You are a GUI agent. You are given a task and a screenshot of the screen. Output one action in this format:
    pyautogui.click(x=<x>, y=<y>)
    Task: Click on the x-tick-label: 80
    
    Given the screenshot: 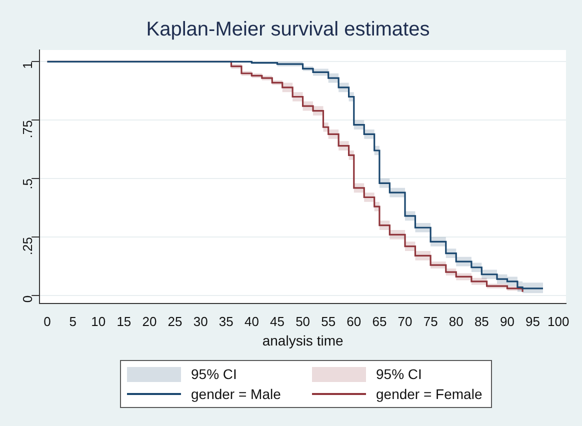 What is the action you would take?
    pyautogui.click(x=456, y=321)
    